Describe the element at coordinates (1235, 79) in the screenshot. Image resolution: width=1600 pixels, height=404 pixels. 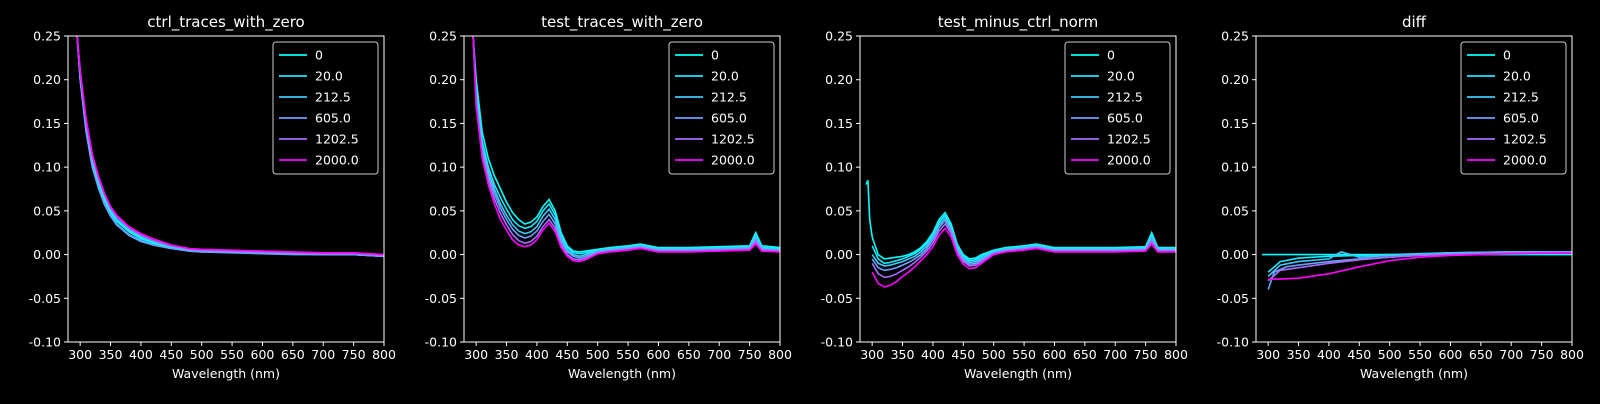
I see `y-tick-label: 0.20` at that location.